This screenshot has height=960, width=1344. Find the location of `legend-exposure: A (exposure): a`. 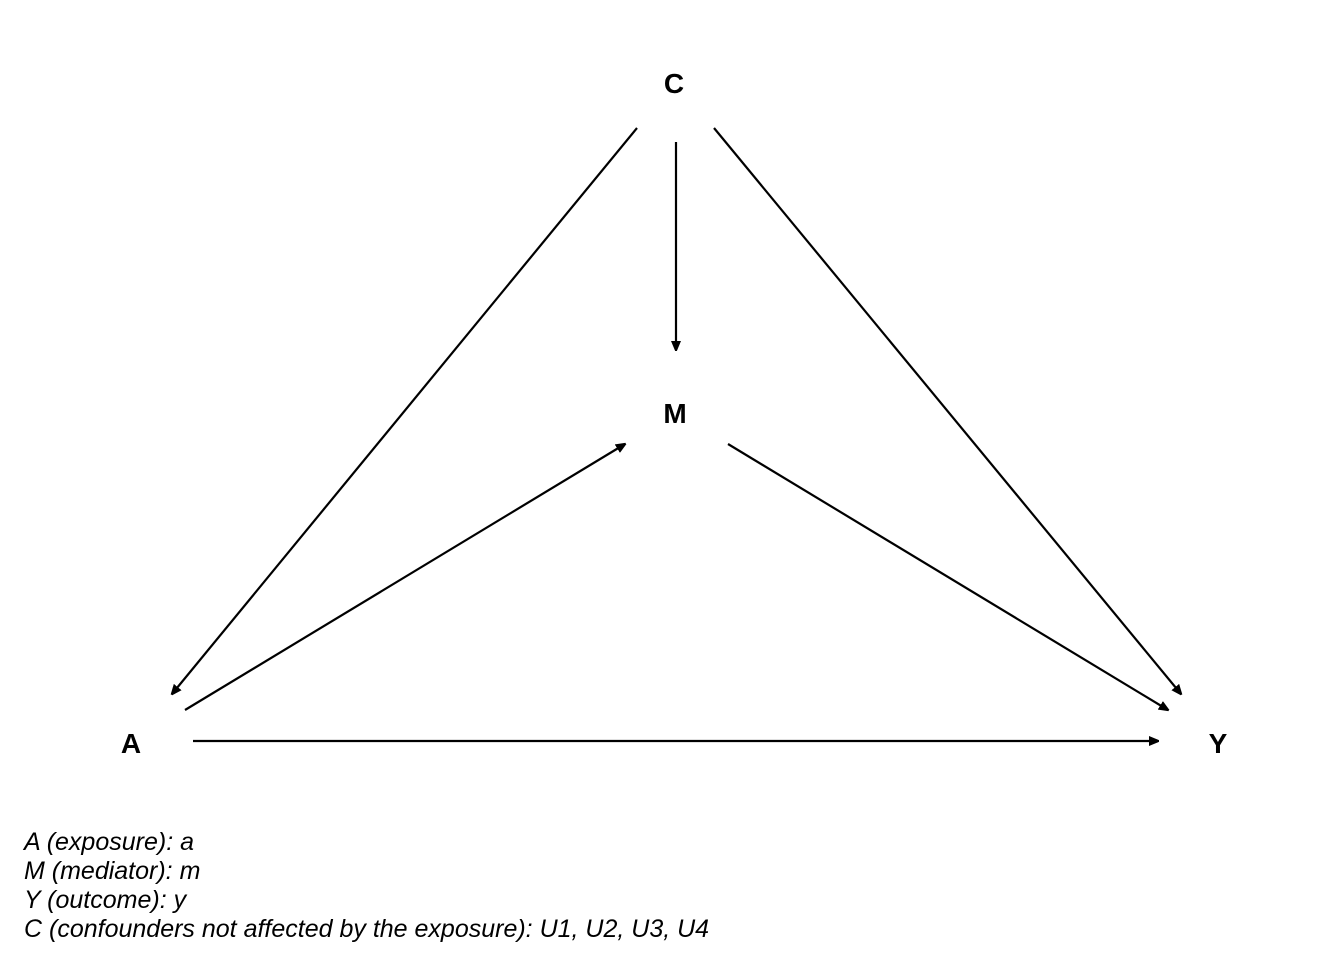

legend-exposure: A (exposure): a is located at coordinates (109, 842).